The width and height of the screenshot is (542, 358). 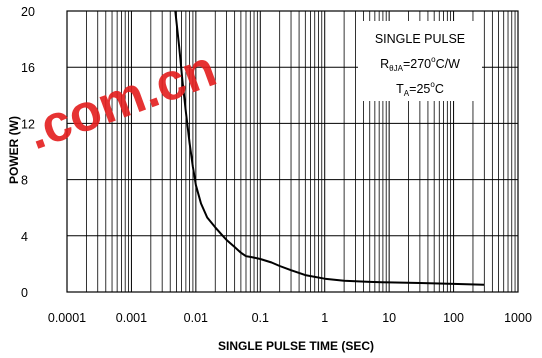 I want to click on y-tick-label: 4, so click(x=24, y=237).